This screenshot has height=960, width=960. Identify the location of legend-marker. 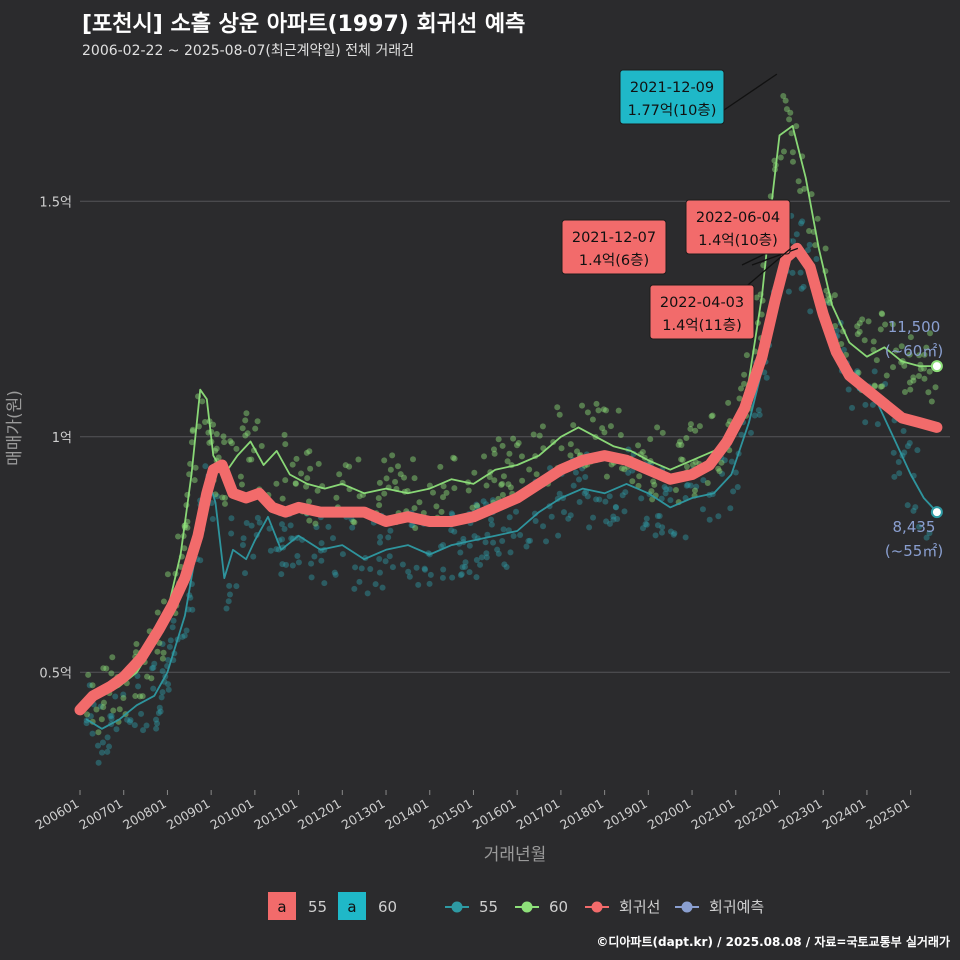
(597, 907).